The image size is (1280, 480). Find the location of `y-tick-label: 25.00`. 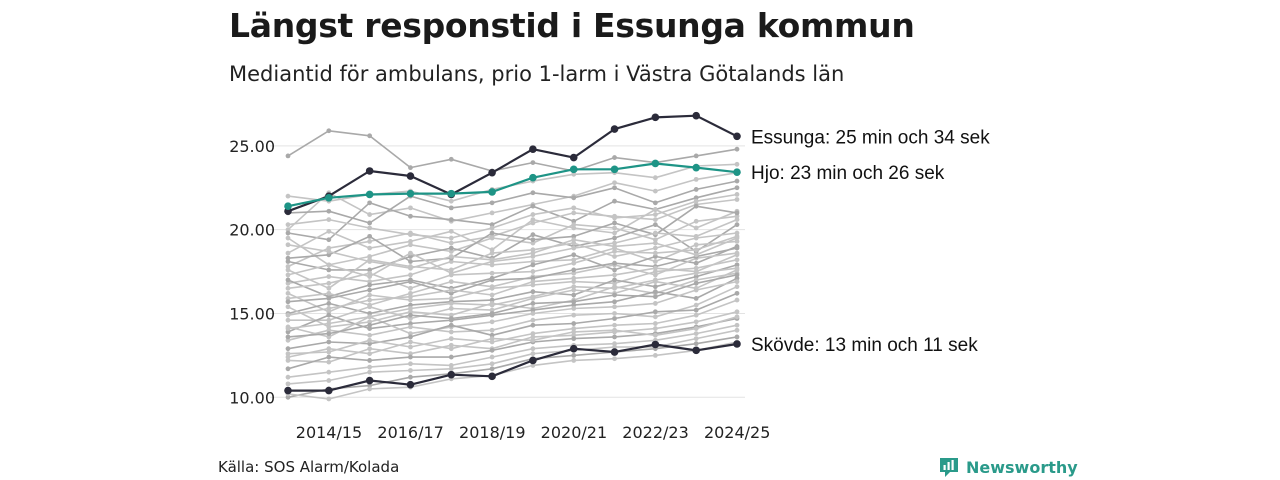

y-tick-label: 25.00 is located at coordinates (252, 146).